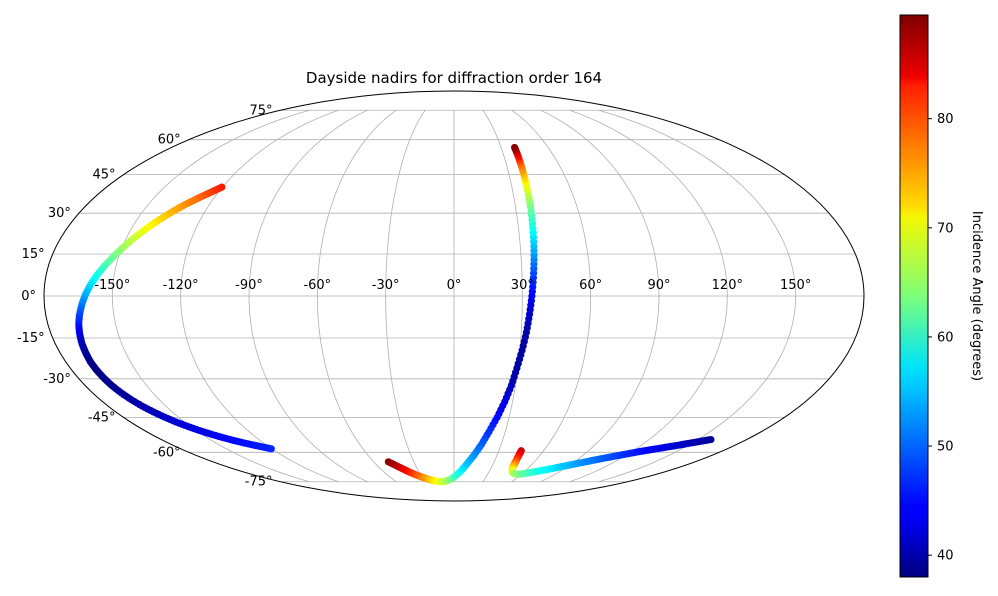 Image resolution: width=998 pixels, height=596 pixels. I want to click on lat-tick-label: -75°, so click(259, 482).